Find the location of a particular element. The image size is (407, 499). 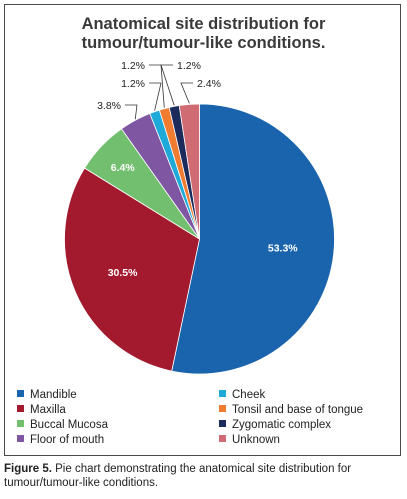

legend-label-buccal-mucosa: Buccal Mucosa is located at coordinates (69, 425).